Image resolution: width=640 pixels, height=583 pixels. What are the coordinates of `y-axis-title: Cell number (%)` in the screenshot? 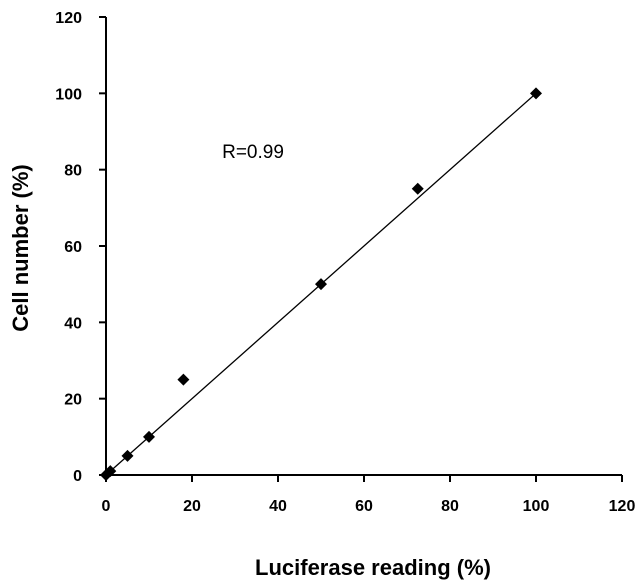 It's located at (20, 247).